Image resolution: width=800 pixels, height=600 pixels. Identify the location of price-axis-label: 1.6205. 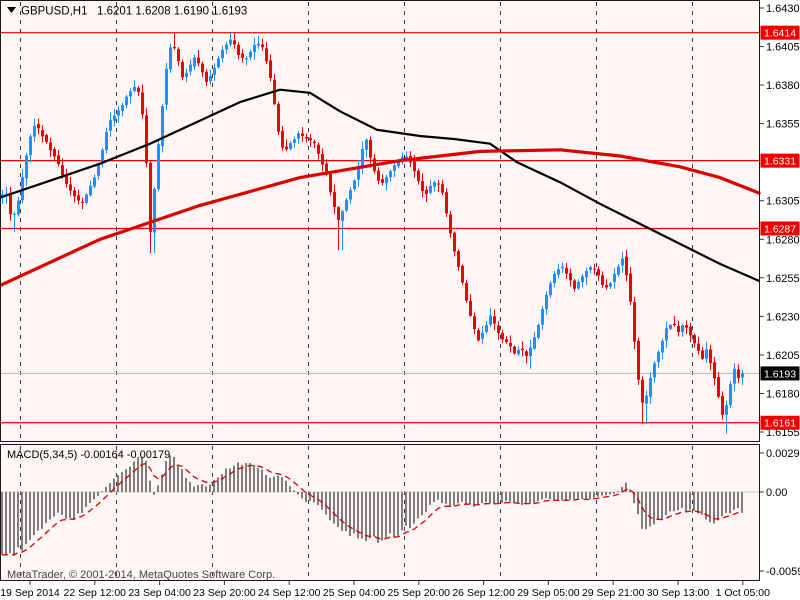
(783, 356).